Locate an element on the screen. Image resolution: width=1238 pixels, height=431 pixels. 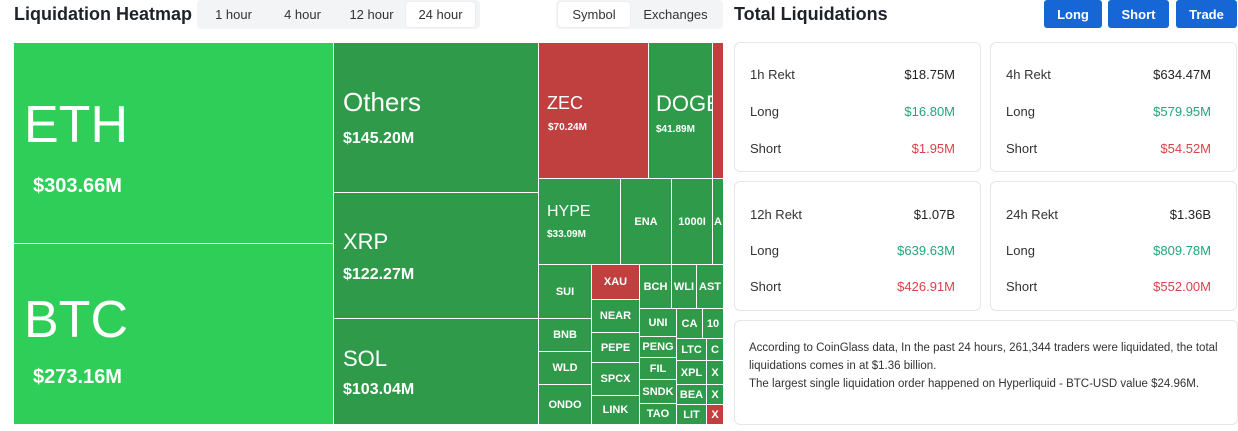
heatmap-cell-uni: UNI is located at coordinates (658, 323).